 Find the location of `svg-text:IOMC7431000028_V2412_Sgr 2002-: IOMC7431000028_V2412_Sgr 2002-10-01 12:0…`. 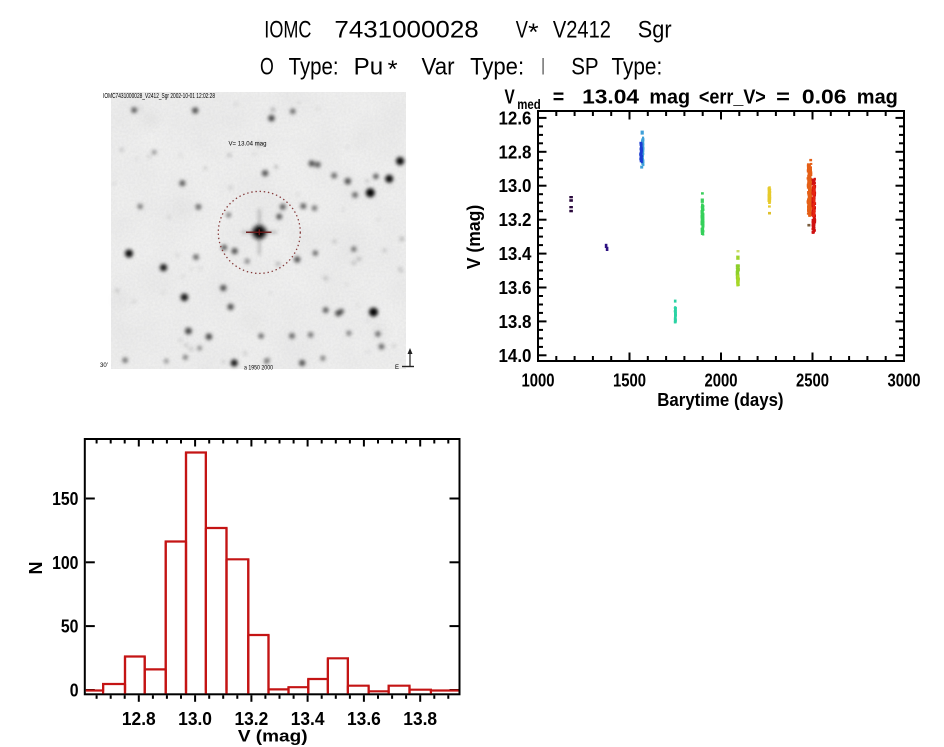

svg-text:IOMC7431000028_V2412_Sgr 2002-: IOMC7431000028_V2412_Sgr 2002-10-01 12:0… is located at coordinates (159, 96).